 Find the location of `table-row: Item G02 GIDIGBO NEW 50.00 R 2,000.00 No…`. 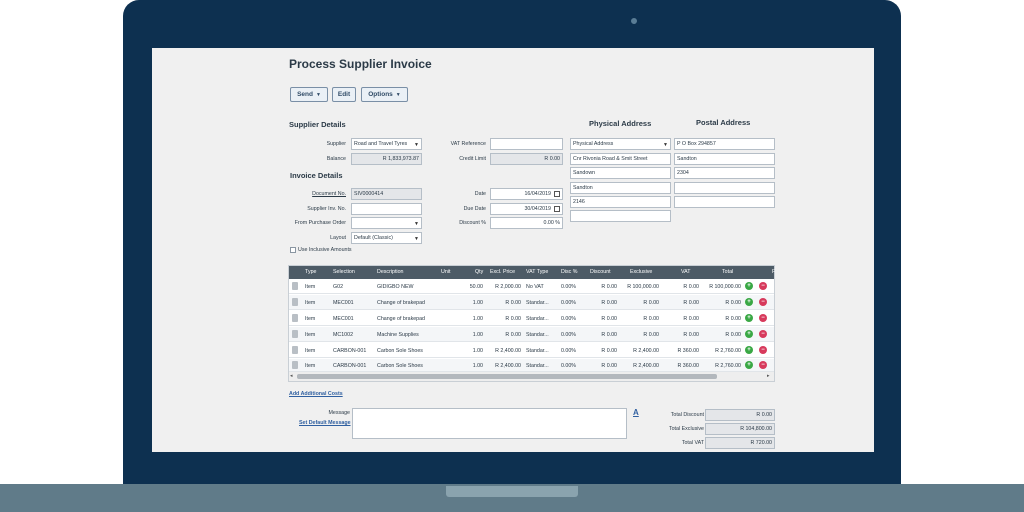

table-row: Item G02 GIDIGBO NEW 50.00 R 2,000.00 No… is located at coordinates (531, 286).